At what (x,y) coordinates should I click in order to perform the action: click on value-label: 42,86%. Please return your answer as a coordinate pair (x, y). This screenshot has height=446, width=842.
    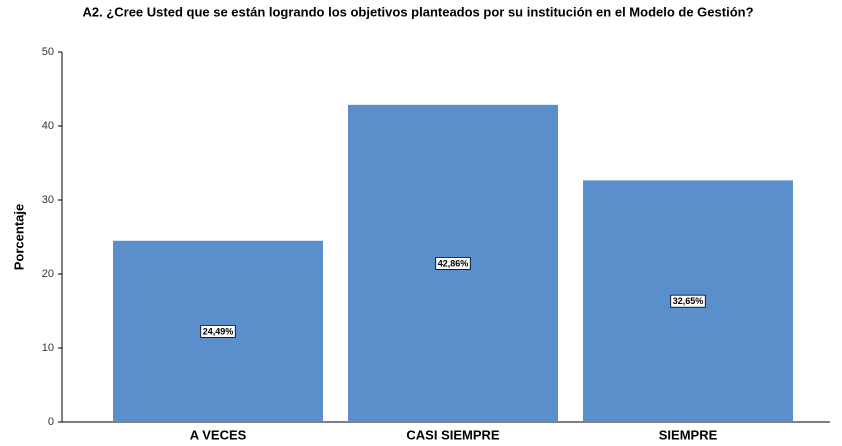
    Looking at the image, I should click on (453, 263).